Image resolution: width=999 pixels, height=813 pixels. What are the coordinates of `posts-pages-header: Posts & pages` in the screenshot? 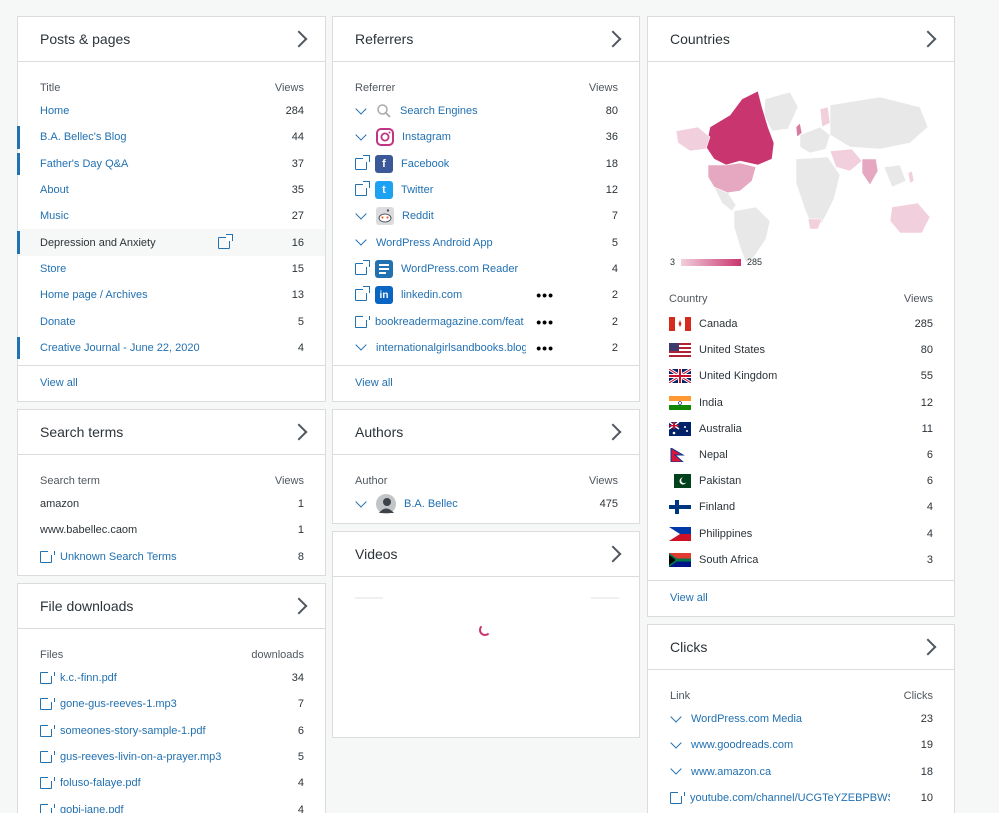 It's located at (171, 39).